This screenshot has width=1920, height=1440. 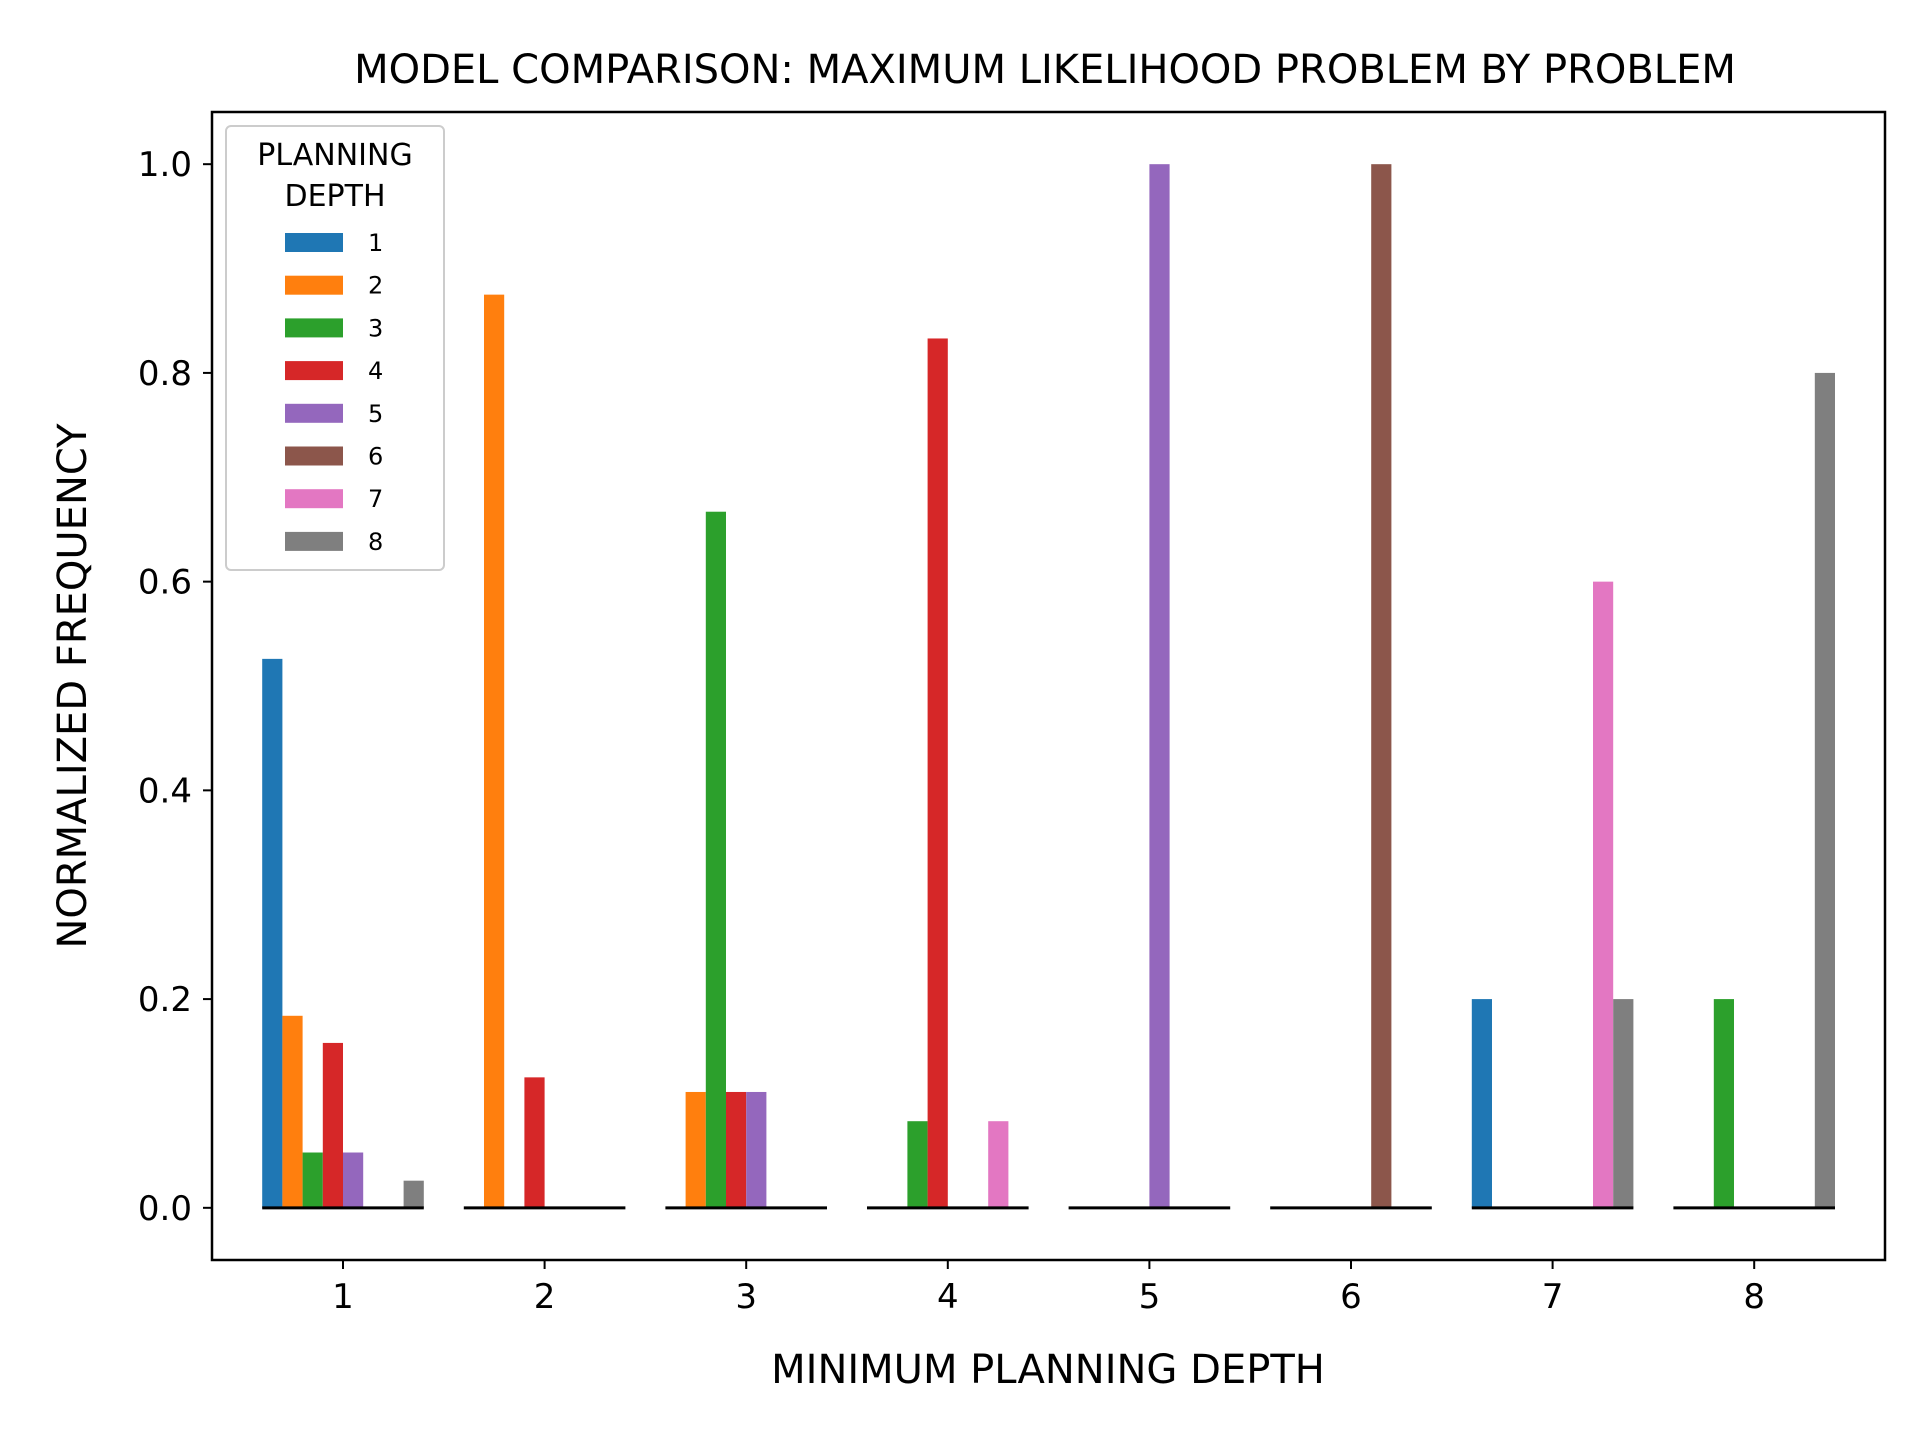 I want to click on legend-label-7: 7, so click(x=375, y=499).